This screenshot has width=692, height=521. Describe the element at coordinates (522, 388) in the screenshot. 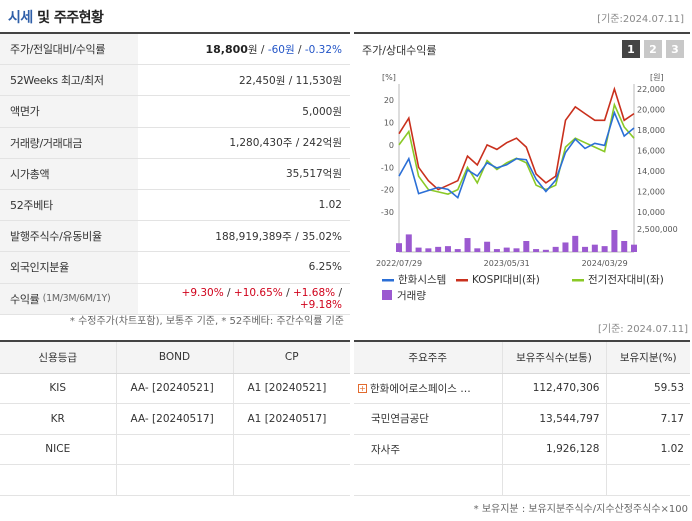

I see `table-row: + 한화에어로스페이스 … 112,470,306 59.53` at that location.